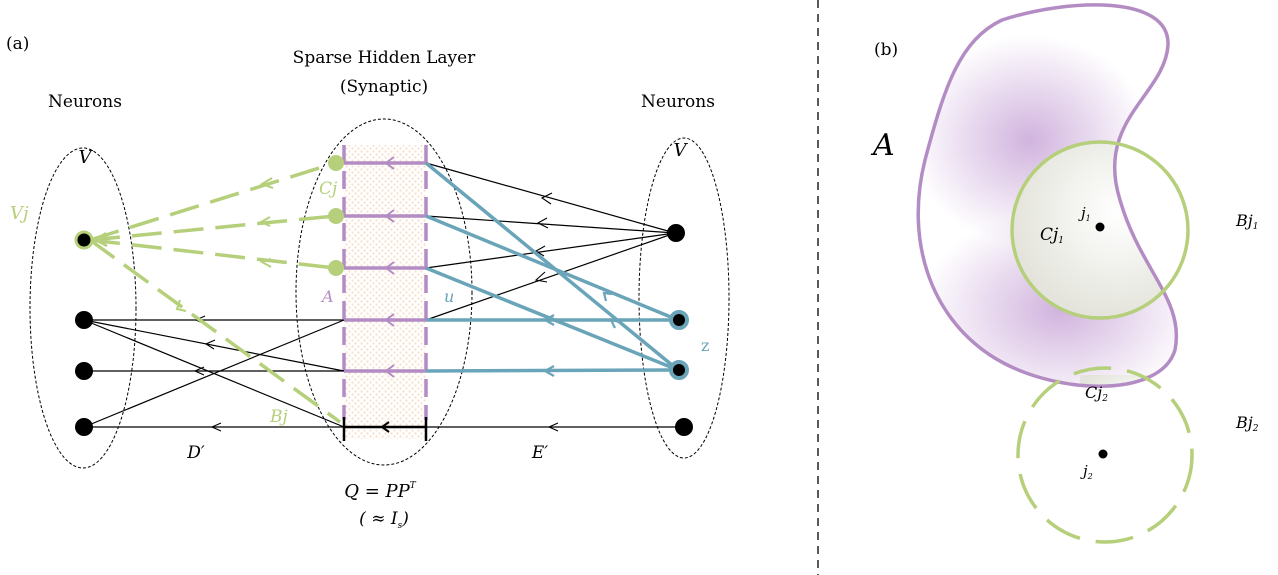 This screenshot has height=575, width=1278. I want to click on output-bar, so click(385, 429).